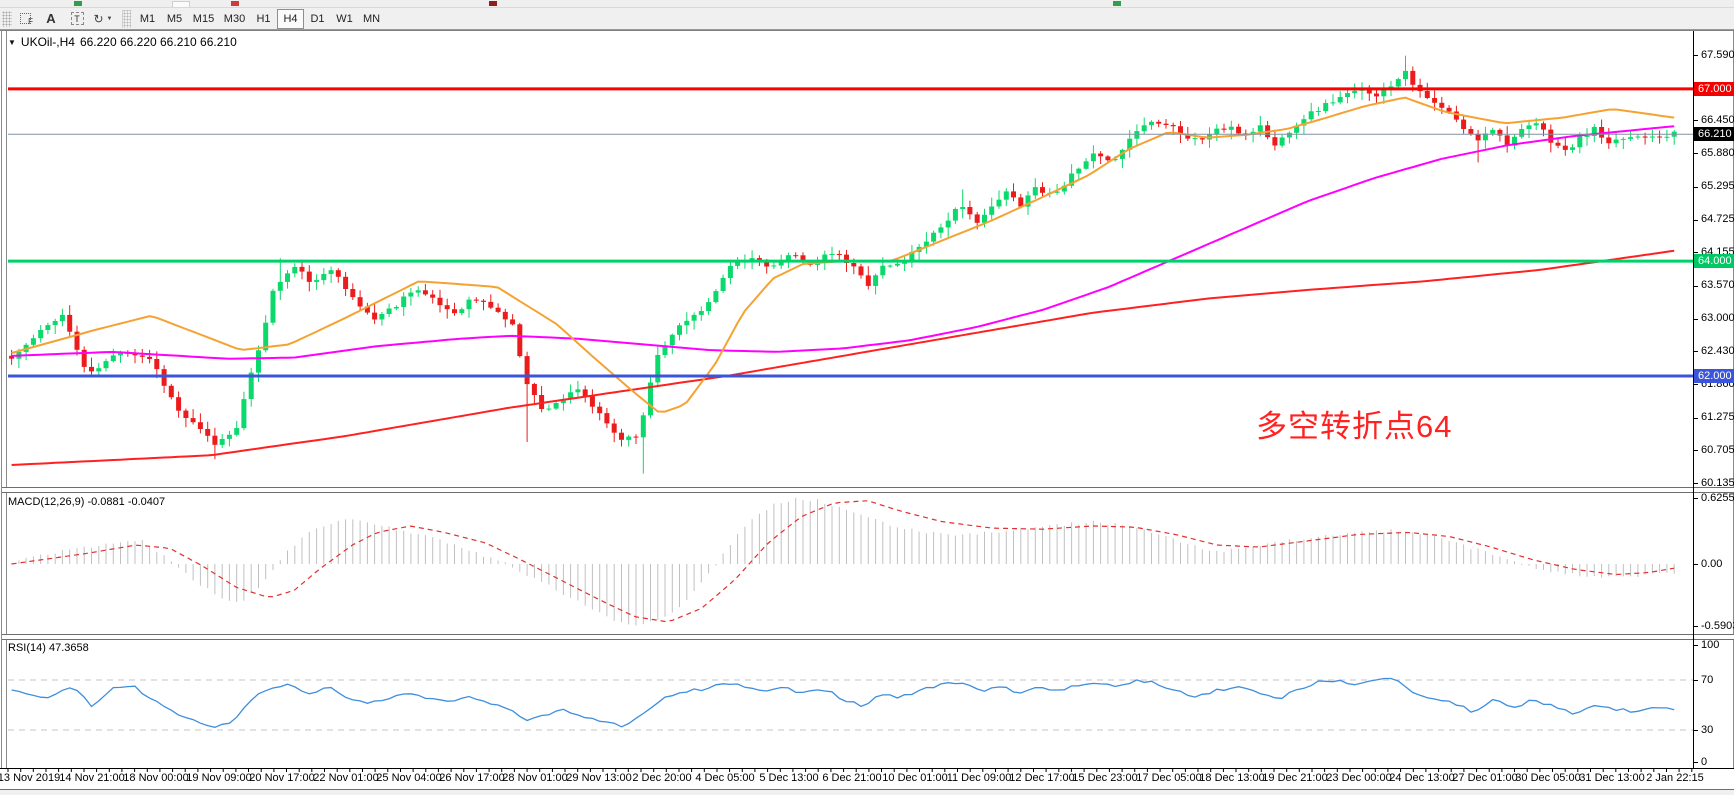 This screenshot has height=795, width=1734. Describe the element at coordinates (1717, 450) in the screenshot. I see `price-tick-label: 60.705` at that location.